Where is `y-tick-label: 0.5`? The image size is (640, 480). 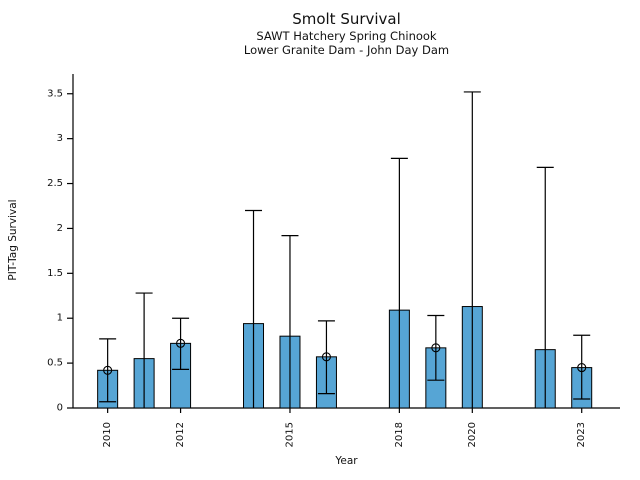
y-tick-label: 0.5 is located at coordinates (55, 363).